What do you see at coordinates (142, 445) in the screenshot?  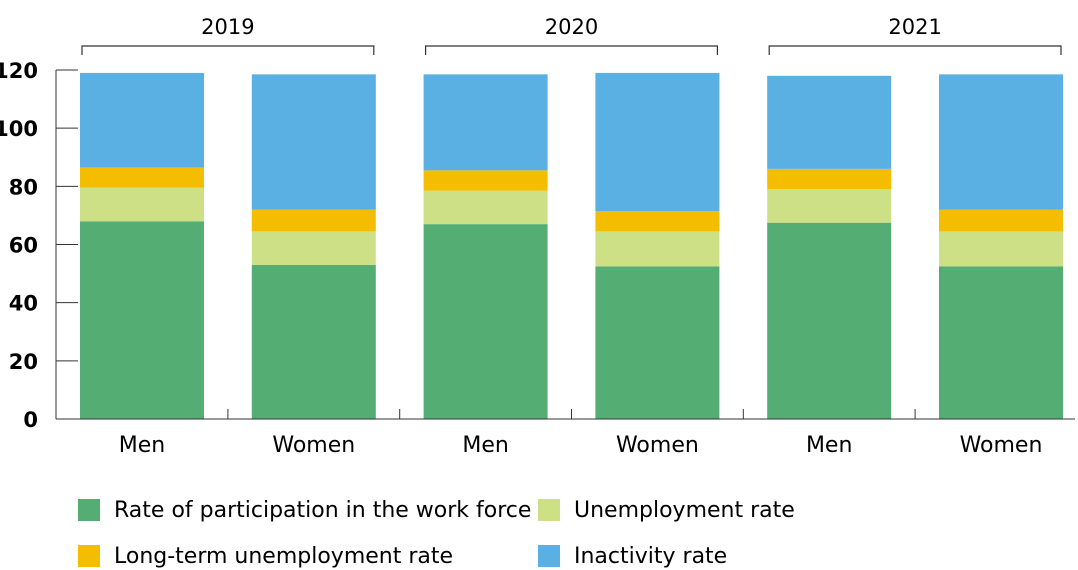 I see `x-tick-label-1: Men` at bounding box center [142, 445].